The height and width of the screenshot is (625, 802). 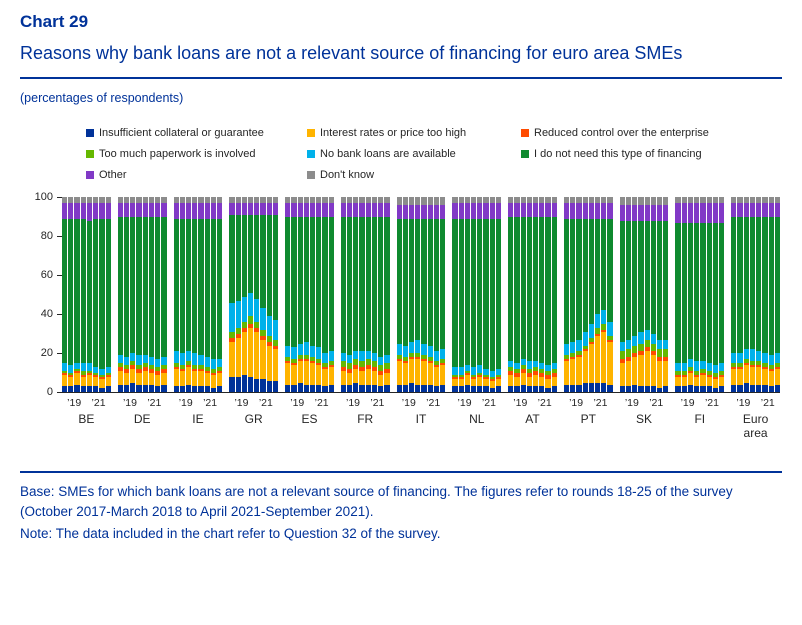 I want to click on chart-number: Chart 29, so click(x=54, y=21).